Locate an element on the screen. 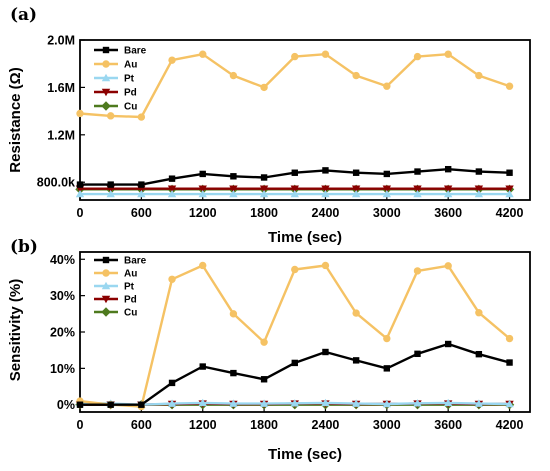  legend-label-cu: Cu is located at coordinates (130, 313).